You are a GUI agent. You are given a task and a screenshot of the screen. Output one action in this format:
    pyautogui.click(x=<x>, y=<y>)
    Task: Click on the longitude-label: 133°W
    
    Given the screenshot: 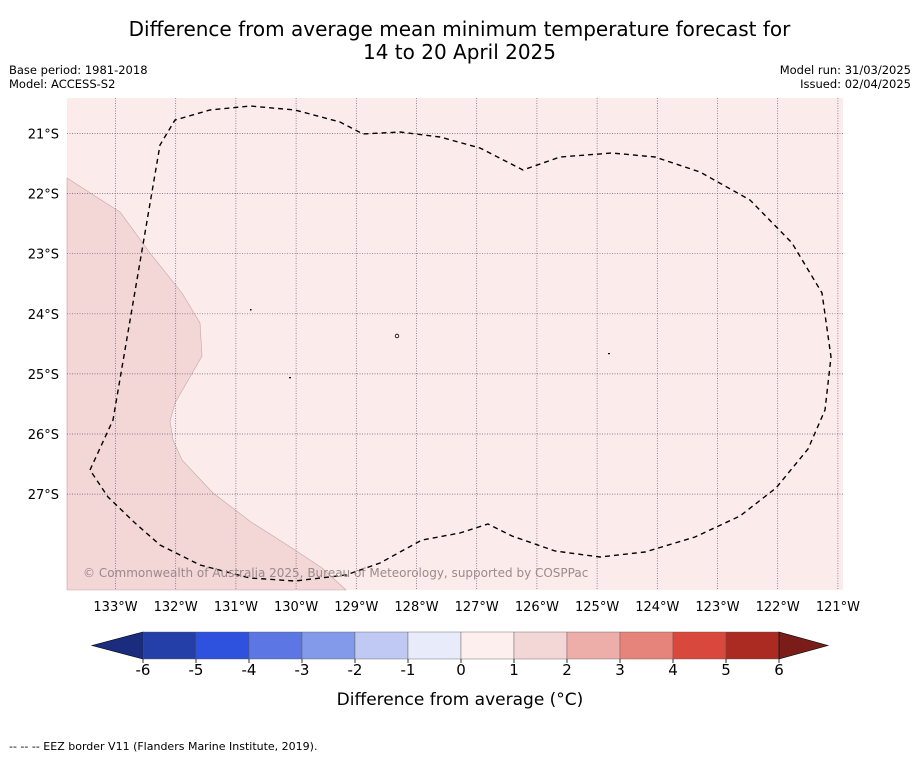 What is the action you would take?
    pyautogui.click(x=115, y=607)
    